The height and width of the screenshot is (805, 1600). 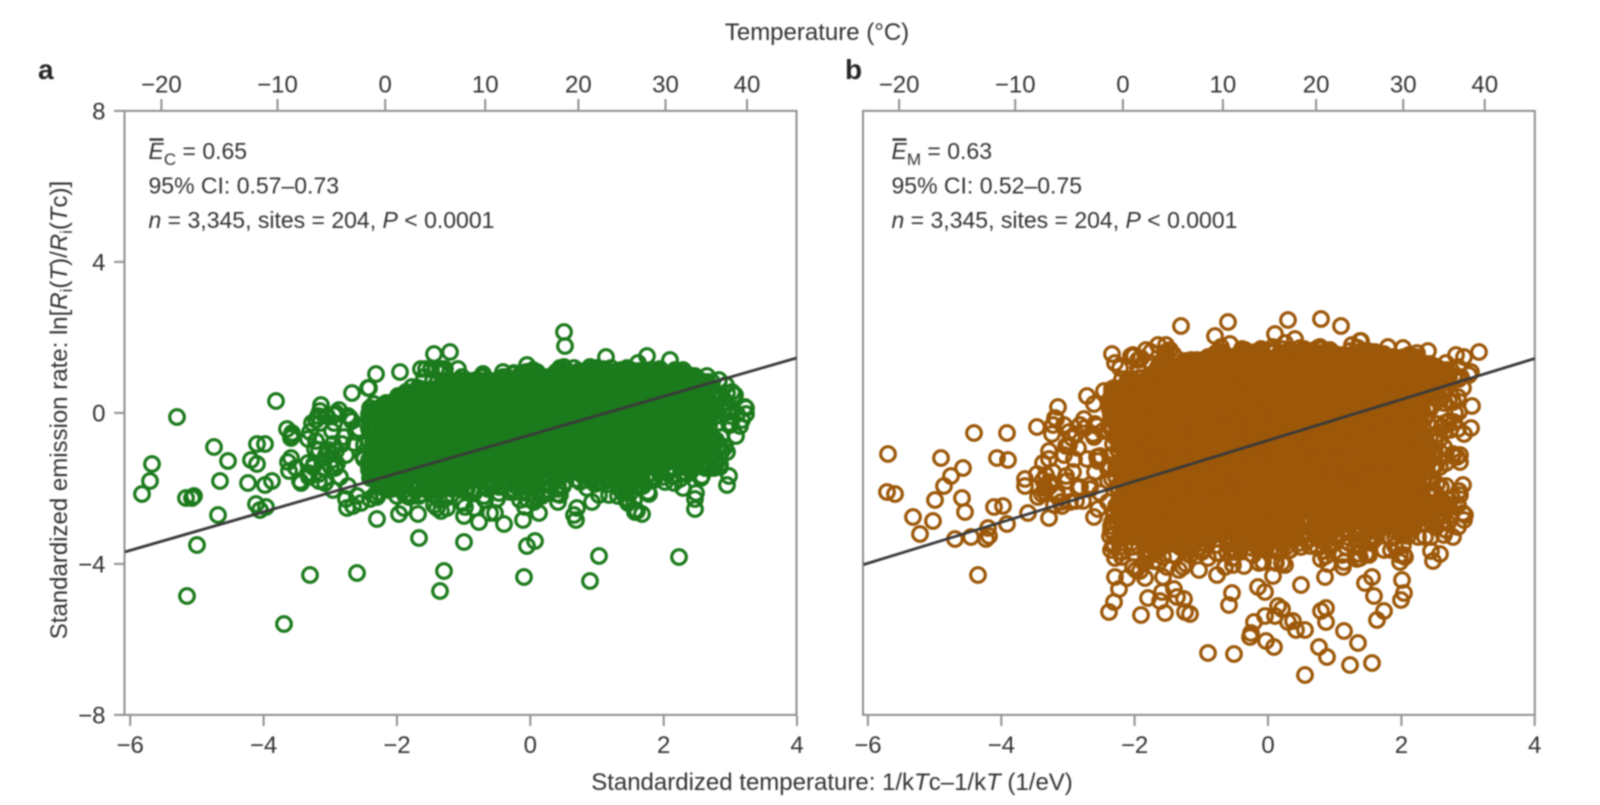 What do you see at coordinates (817, 32) in the screenshot?
I see `svg-text: Temperature (°C)` at bounding box center [817, 32].